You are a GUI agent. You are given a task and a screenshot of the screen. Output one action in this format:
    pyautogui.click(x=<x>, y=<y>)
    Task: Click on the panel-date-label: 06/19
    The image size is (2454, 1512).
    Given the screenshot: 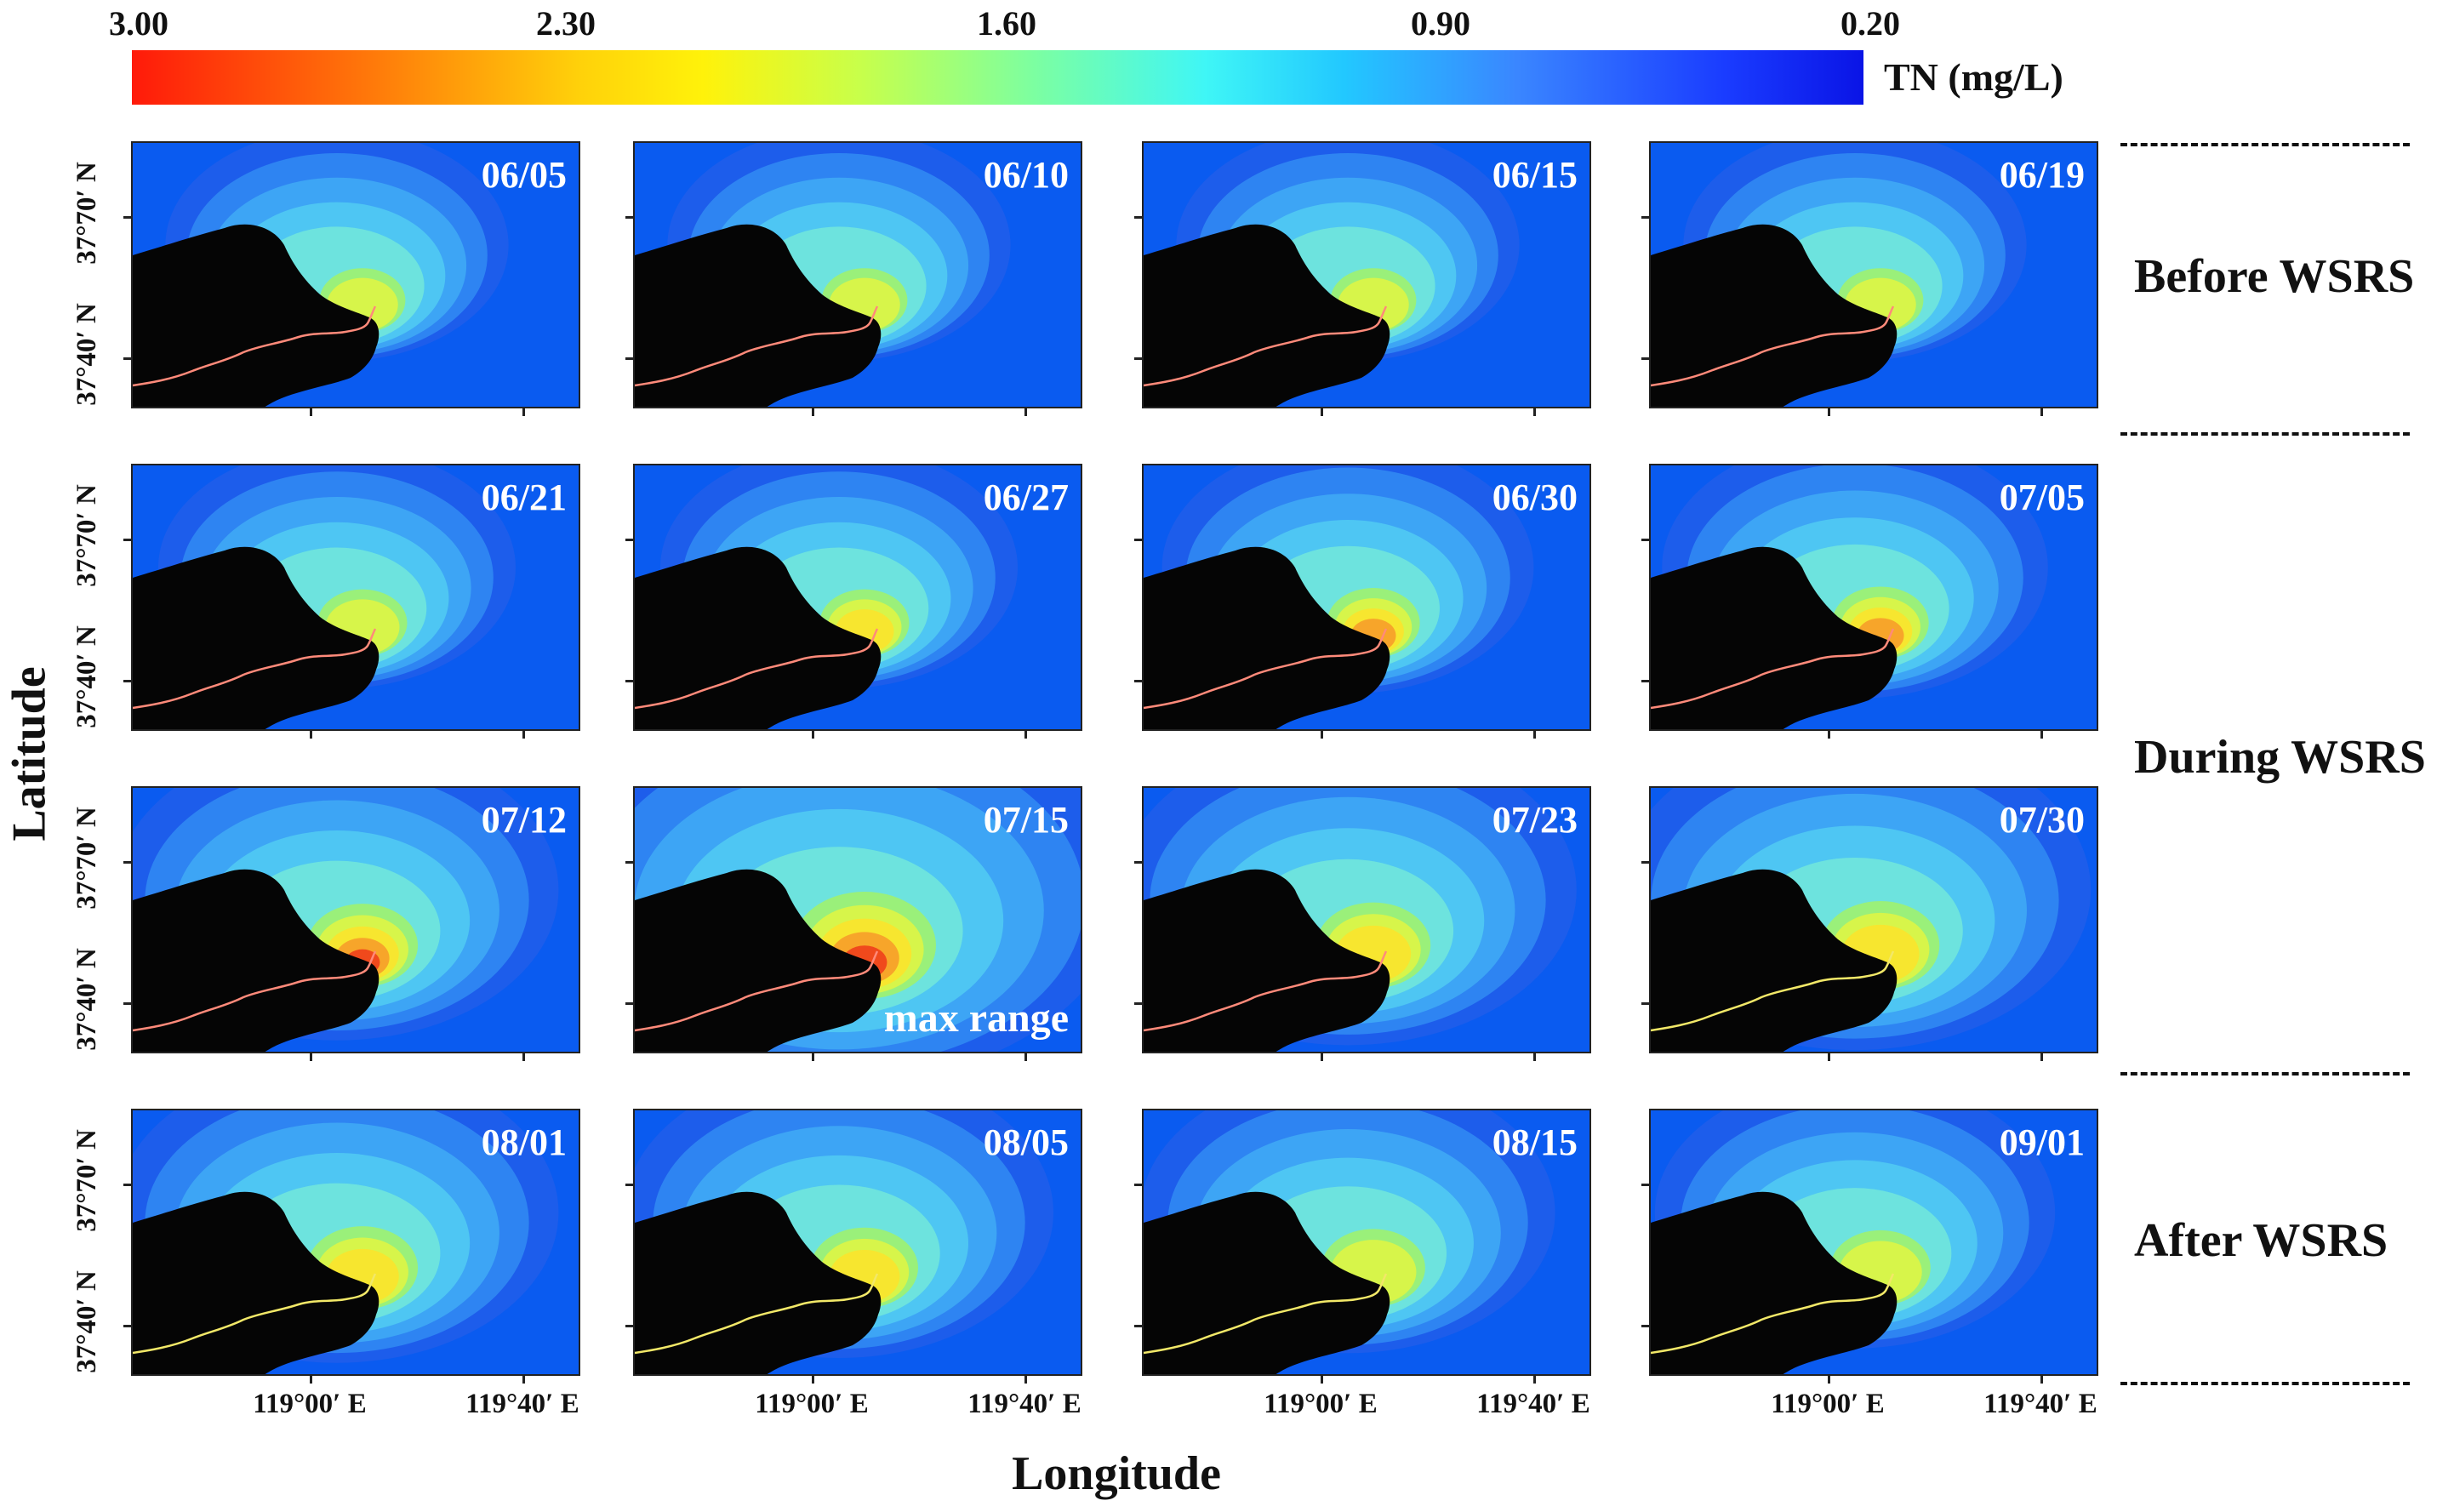 What is the action you would take?
    pyautogui.click(x=2042, y=175)
    